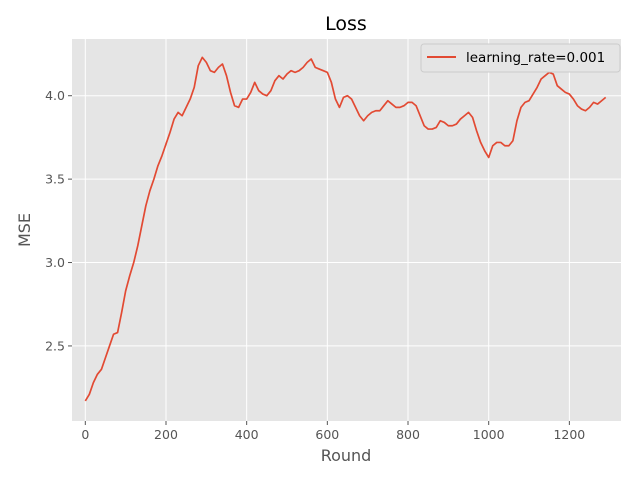 The width and height of the screenshot is (640, 480). I want to click on x-tick-label: 200, so click(166, 434).